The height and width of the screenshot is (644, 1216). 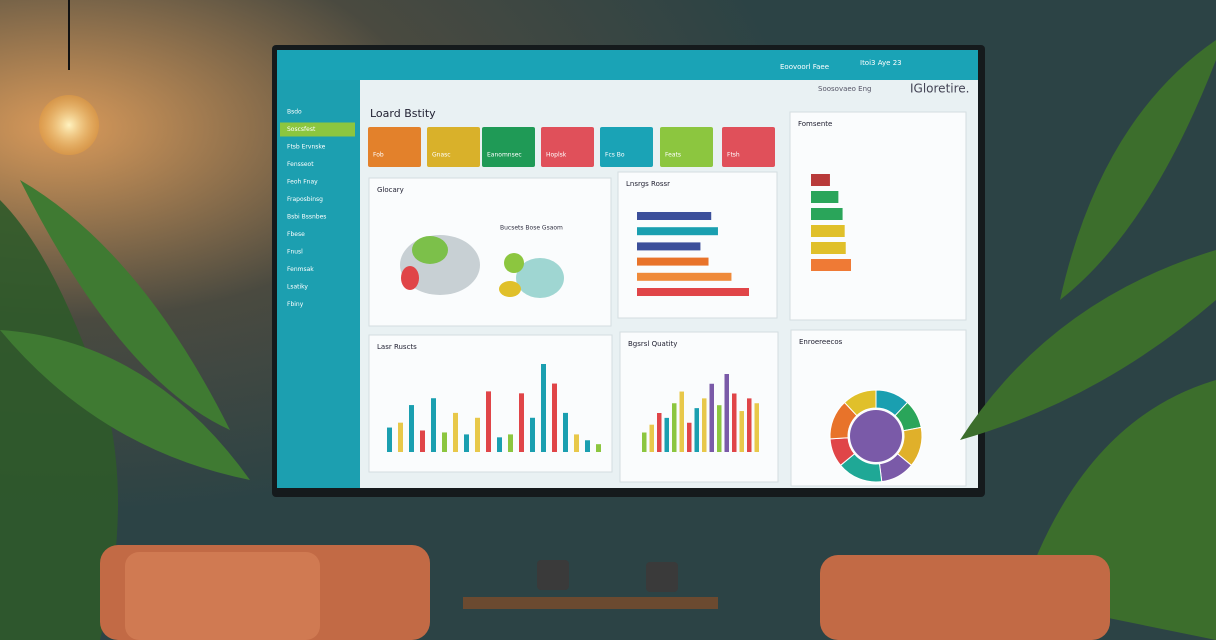 I want to click on kpi-label: Fob, so click(x=378, y=155).